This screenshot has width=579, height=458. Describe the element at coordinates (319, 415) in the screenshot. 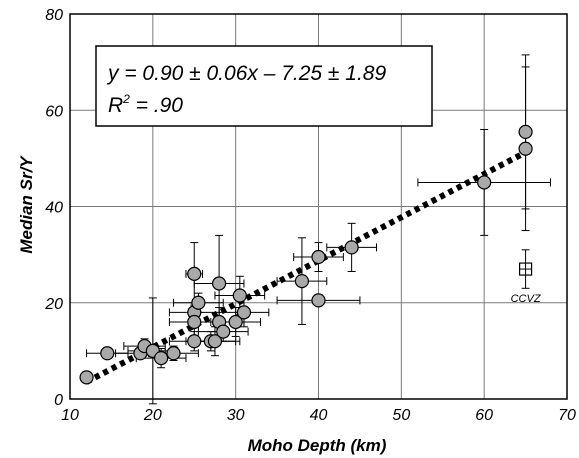

I see `x-tick-label: 40` at that location.